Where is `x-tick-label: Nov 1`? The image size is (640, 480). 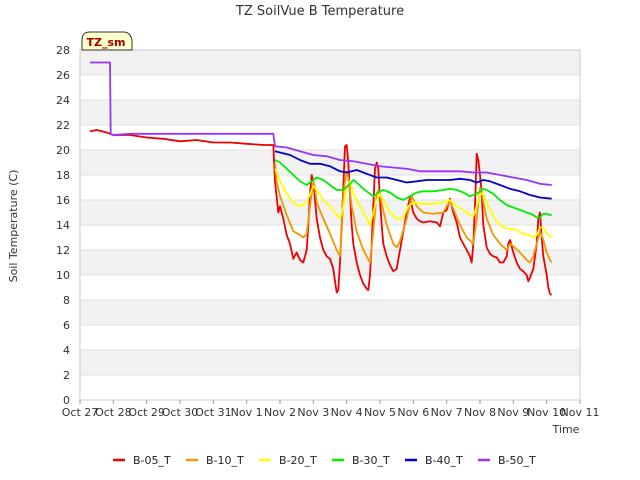 x-tick-label: Nov 1 is located at coordinates (247, 412).